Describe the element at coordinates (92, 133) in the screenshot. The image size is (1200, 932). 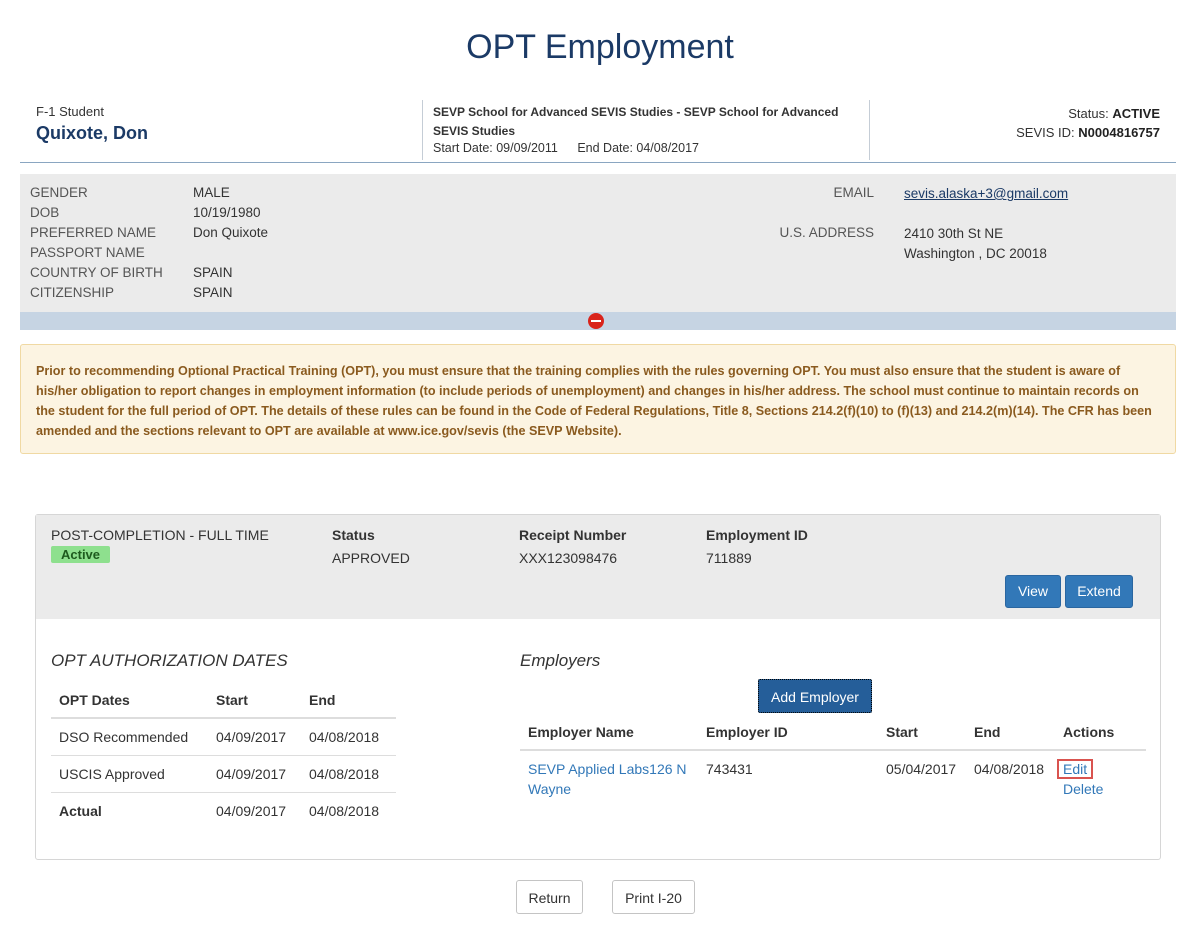
I see `student-name: Quixote, Don` at that location.